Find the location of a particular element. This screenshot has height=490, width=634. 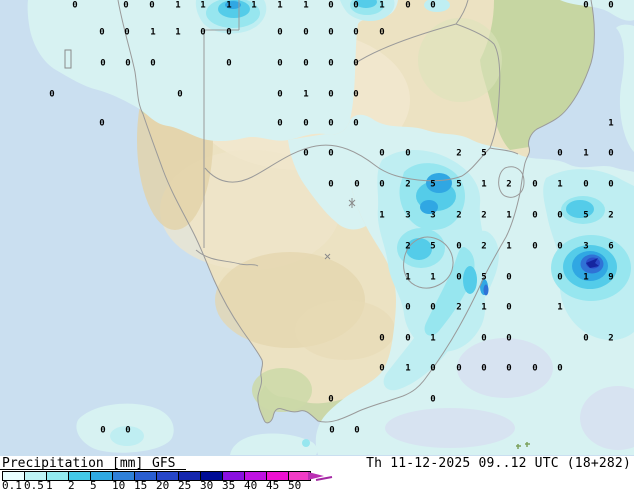

south-coast-green is located at coordinates (341, 396).